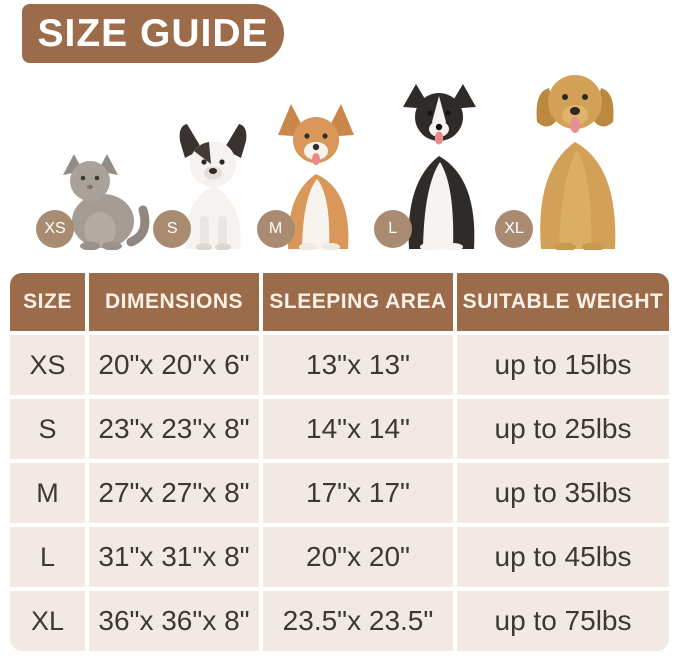 The image size is (679, 658). I want to click on column-header-dimensions: DIMENSIONS, so click(174, 302).